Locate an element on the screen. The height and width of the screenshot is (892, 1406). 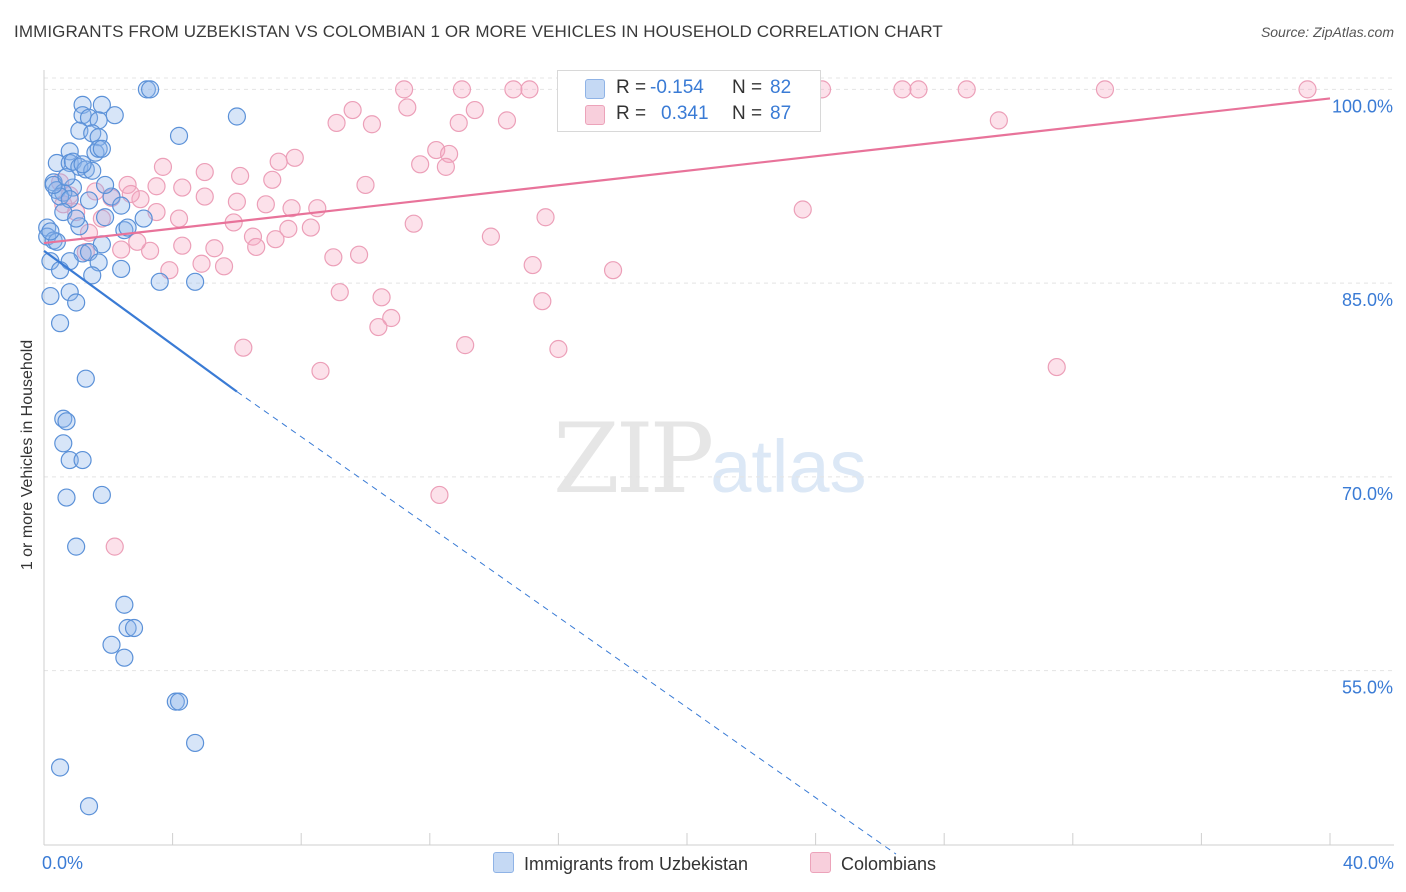
bottom-legend-uzbekistan: Immigrants from Uzbekistan is located at coordinates (620, 863).